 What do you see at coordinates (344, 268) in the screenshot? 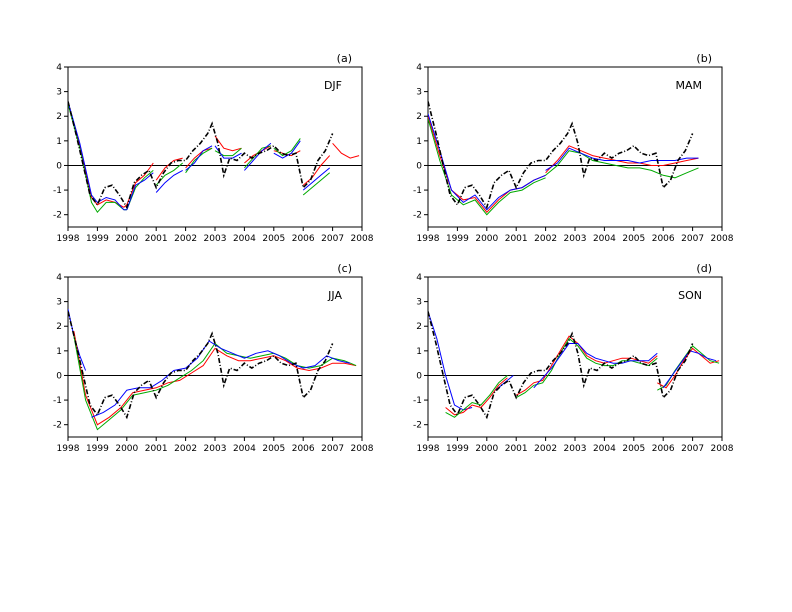
I see `panel-label: (c)` at bounding box center [344, 268].